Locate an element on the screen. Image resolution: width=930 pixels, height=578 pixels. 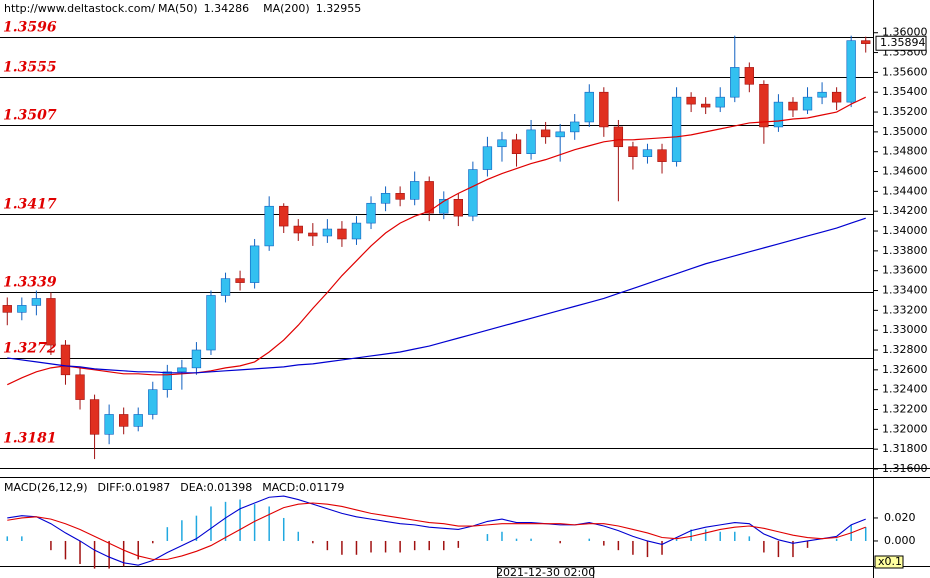
y-tick-label: 1.33400 is located at coordinates (905, 290).